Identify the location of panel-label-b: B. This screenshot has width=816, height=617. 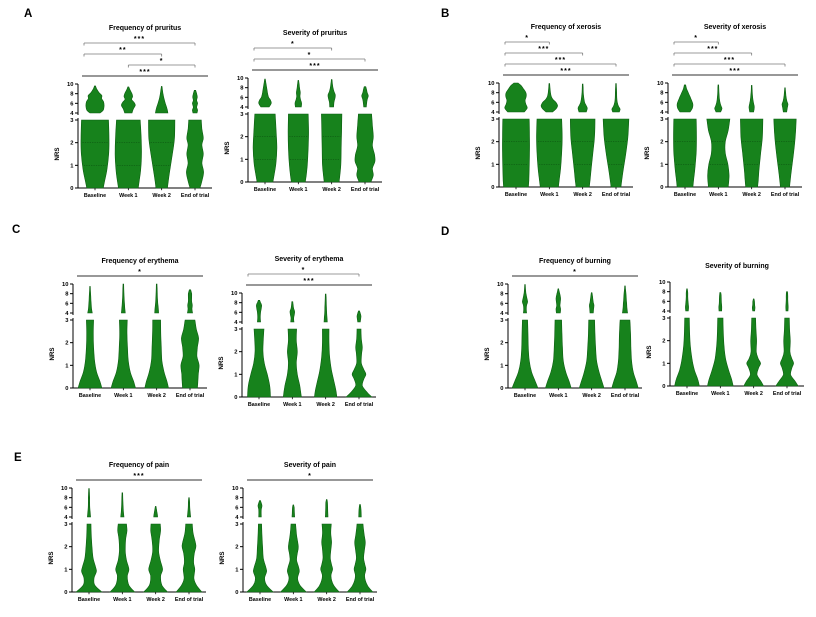
(445, 14).